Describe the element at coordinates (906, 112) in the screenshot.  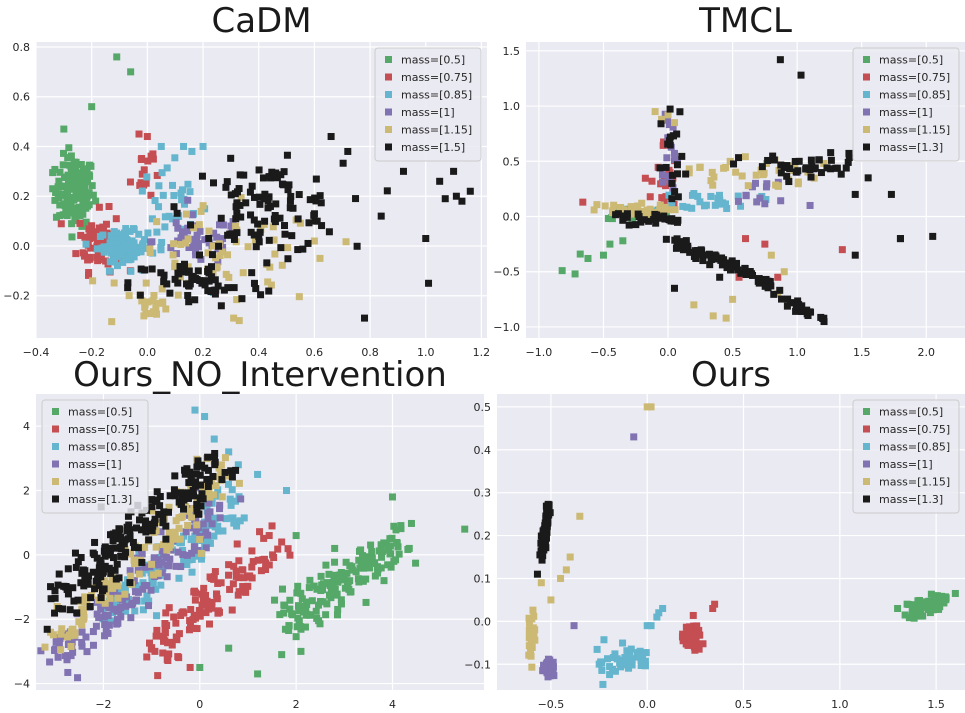
I see `legend-label: mass=[1]` at that location.